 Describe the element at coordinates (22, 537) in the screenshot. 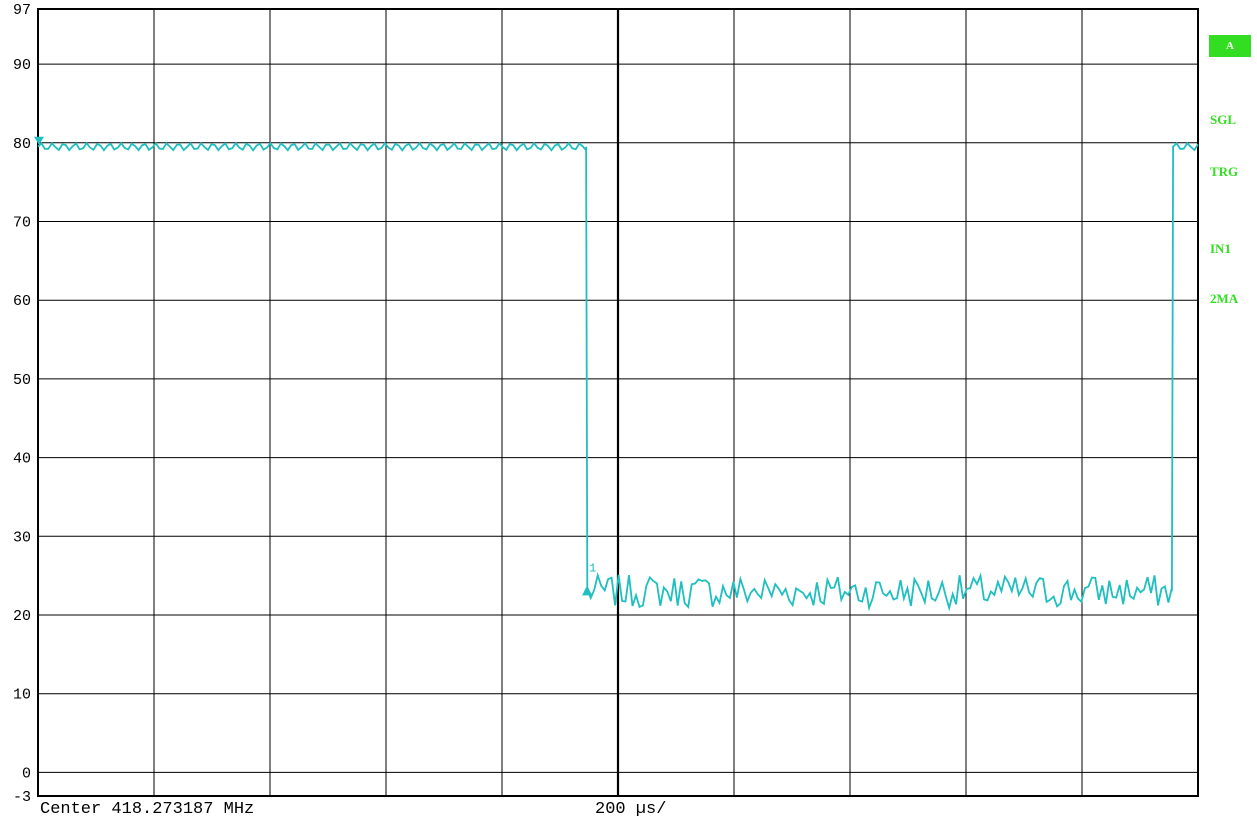

I see `y-tick-label: 30` at that location.